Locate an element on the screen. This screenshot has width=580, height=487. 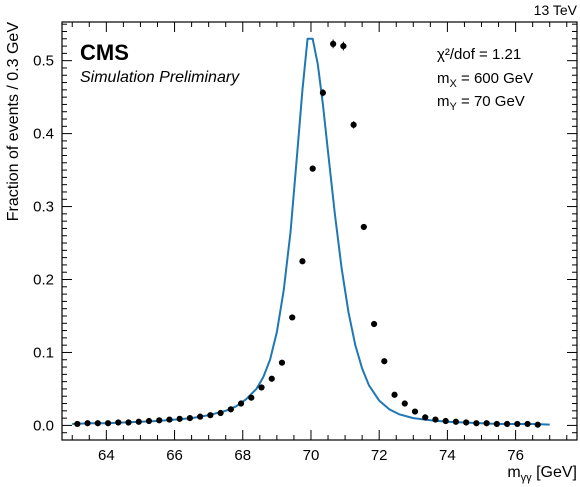
my-subscript: Y is located at coordinates (454, 107).